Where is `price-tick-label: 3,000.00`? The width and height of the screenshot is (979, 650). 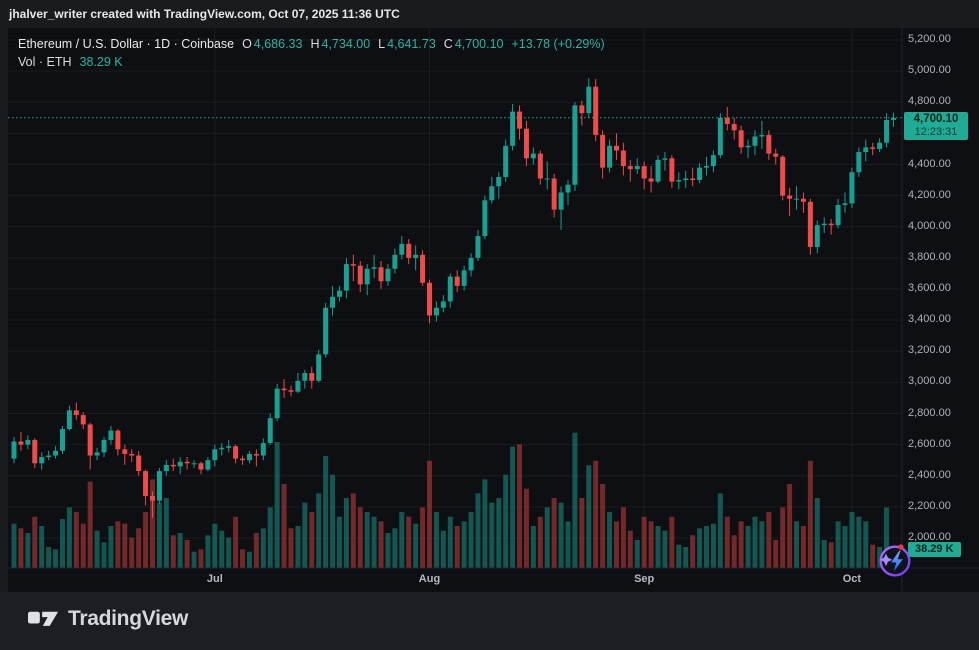 price-tick-label: 3,000.00 is located at coordinates (929, 381).